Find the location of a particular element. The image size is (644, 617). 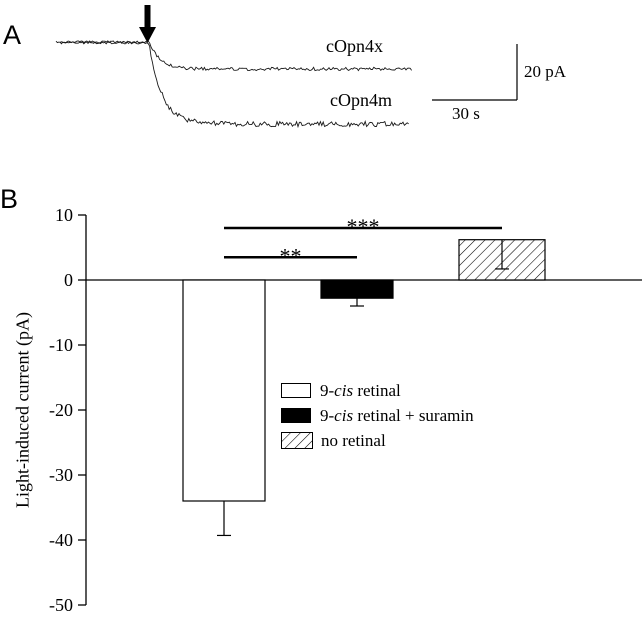

panel-a-traces is located at coordinates (286, 67).